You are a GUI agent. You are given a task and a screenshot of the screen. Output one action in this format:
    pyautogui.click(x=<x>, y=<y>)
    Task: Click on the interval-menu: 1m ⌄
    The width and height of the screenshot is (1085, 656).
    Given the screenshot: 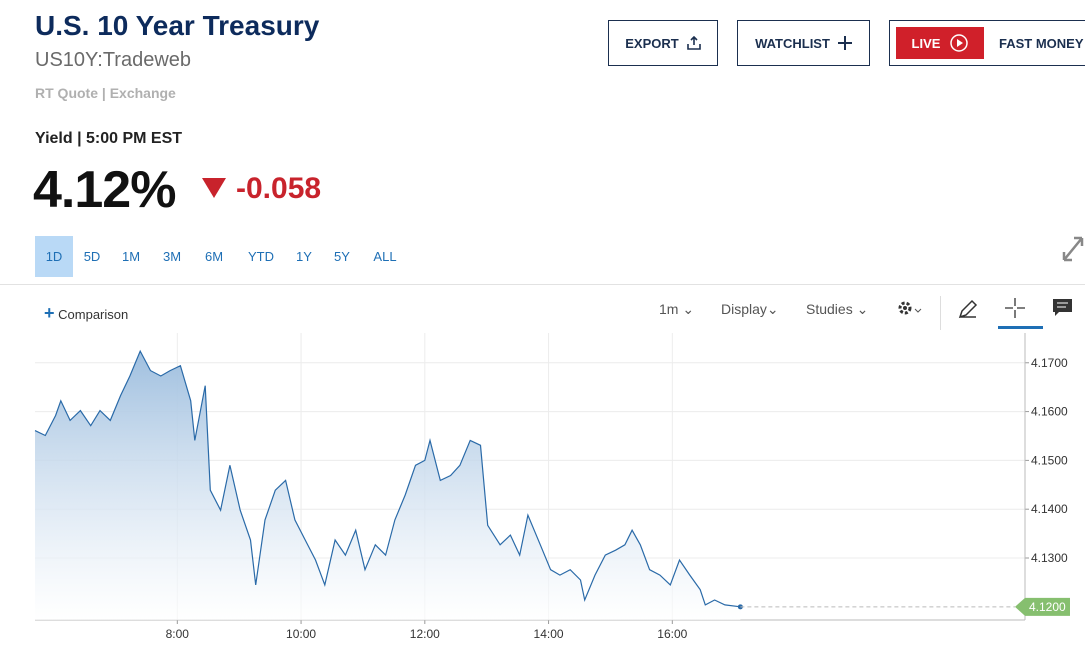 What is the action you would take?
    pyautogui.click(x=677, y=309)
    